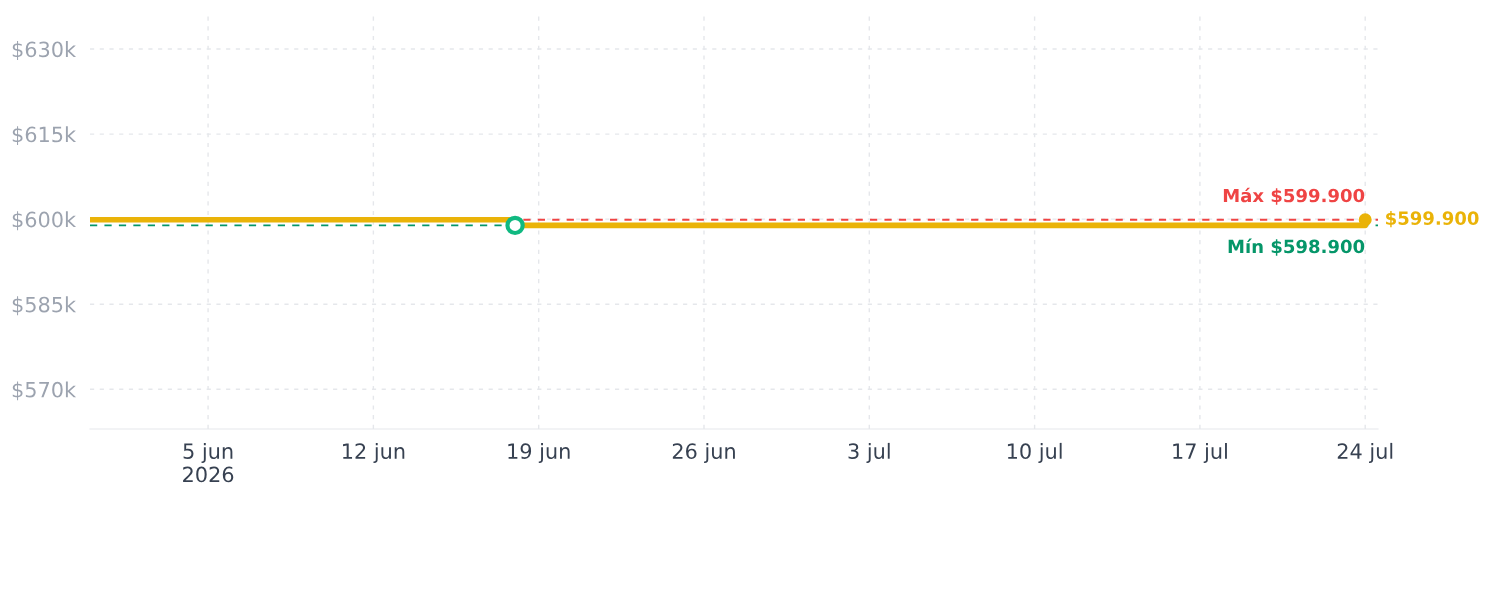 This screenshot has width=1505, height=607. What do you see at coordinates (44, 136) in the screenshot?
I see `y-tick-label: $615k` at bounding box center [44, 136].